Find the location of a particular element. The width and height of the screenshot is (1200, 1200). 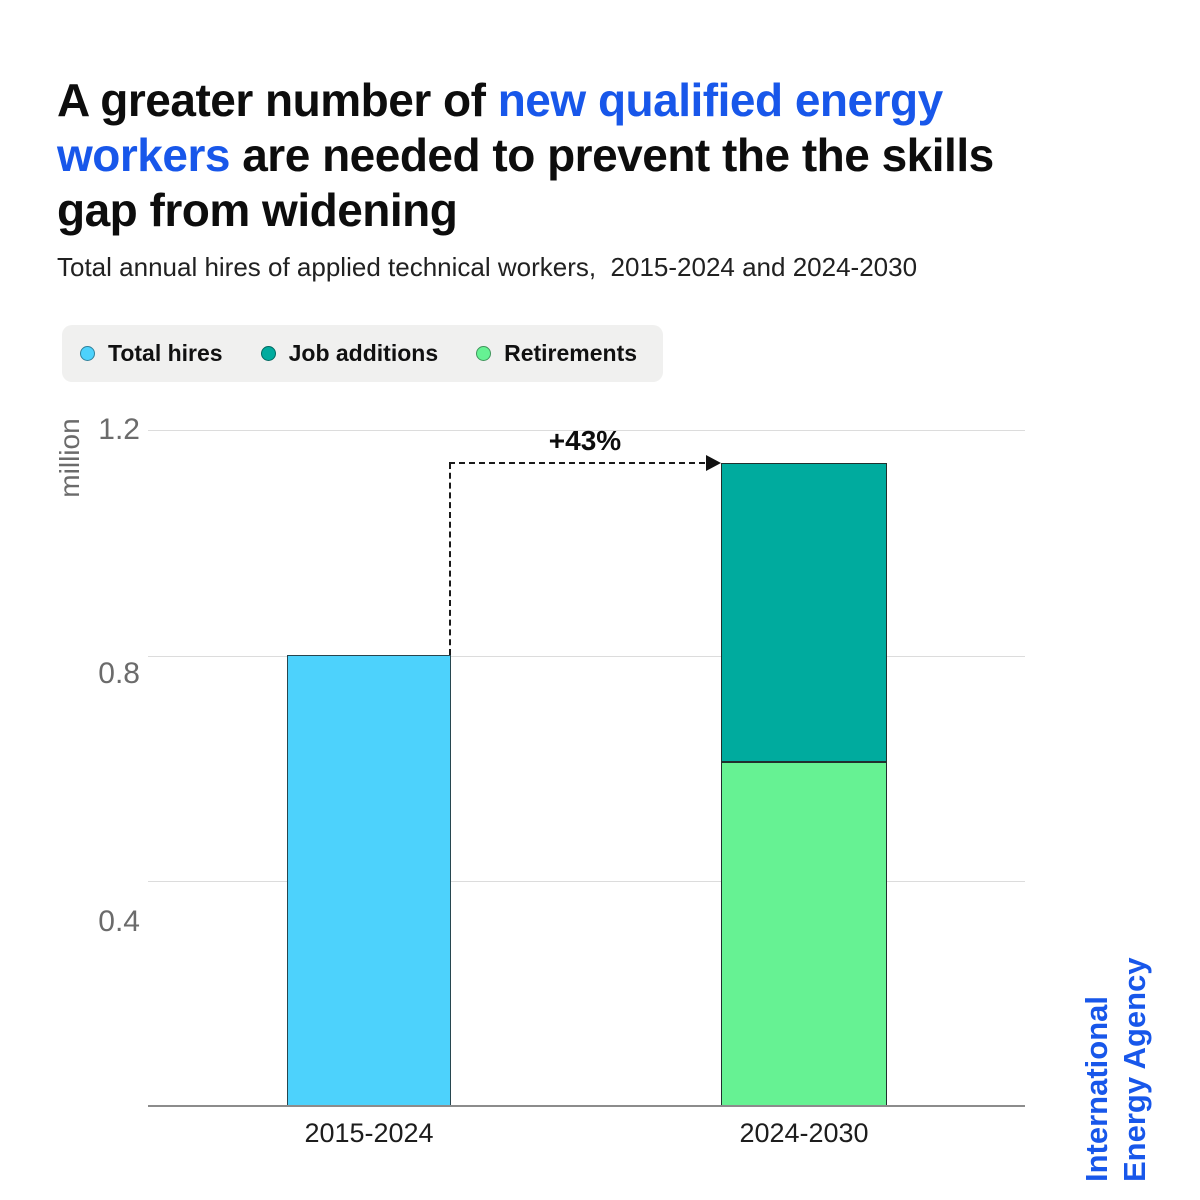

annotation-arrowhead-icon is located at coordinates (713, 463).